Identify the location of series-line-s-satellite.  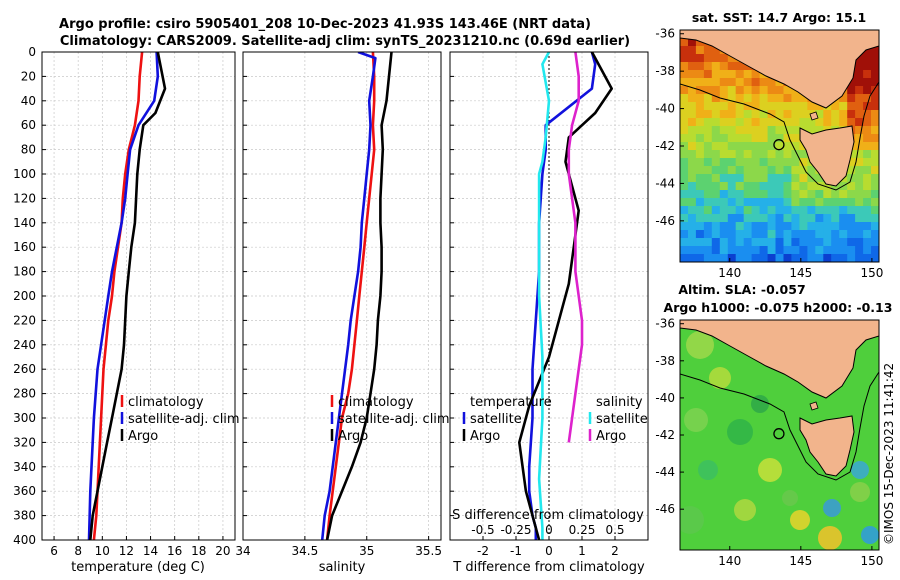
(544, 296).